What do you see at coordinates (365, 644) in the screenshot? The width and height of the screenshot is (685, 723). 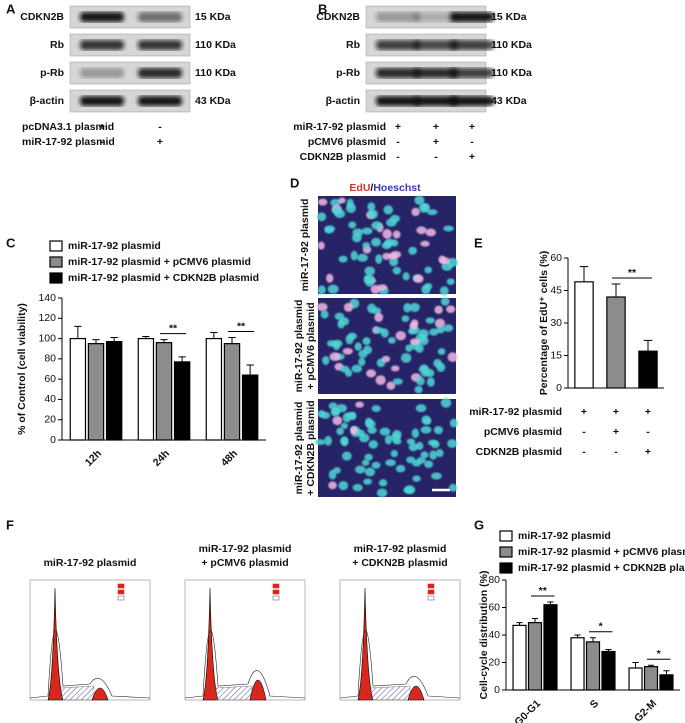 I see `g1-peak` at bounding box center [365, 644].